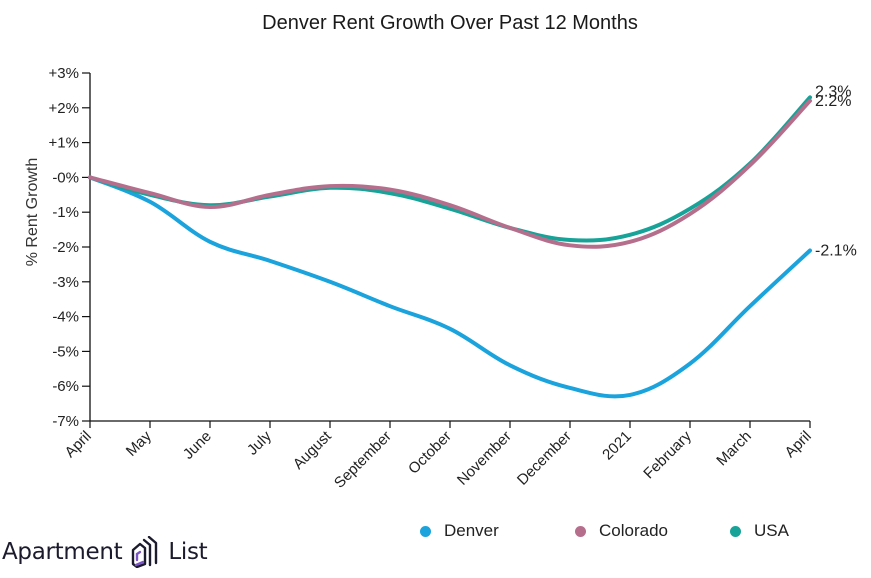 The width and height of the screenshot is (871, 578). I want to click on end-label-denver: -2.1%, so click(836, 250).